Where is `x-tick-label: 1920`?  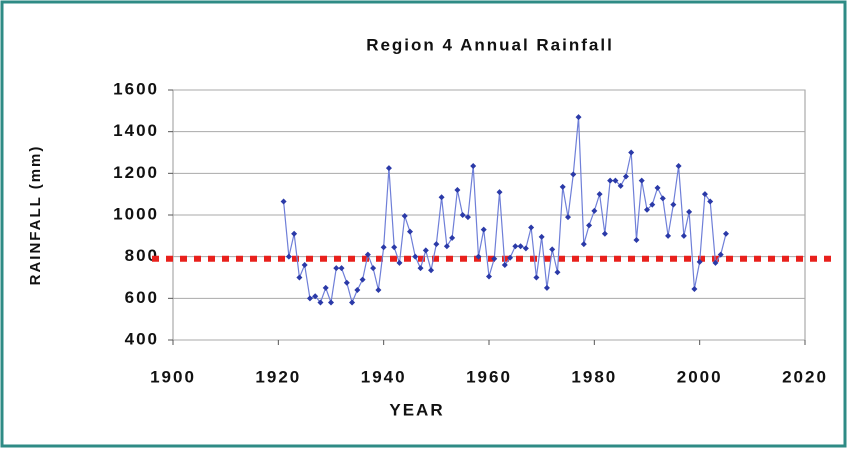
x-tick-label: 1920 is located at coordinates (278, 376).